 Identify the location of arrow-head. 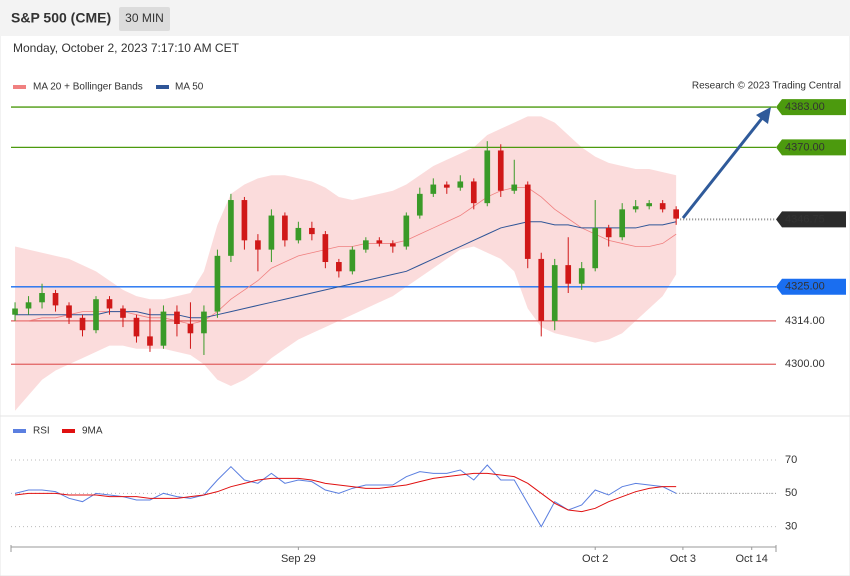
(763, 115).